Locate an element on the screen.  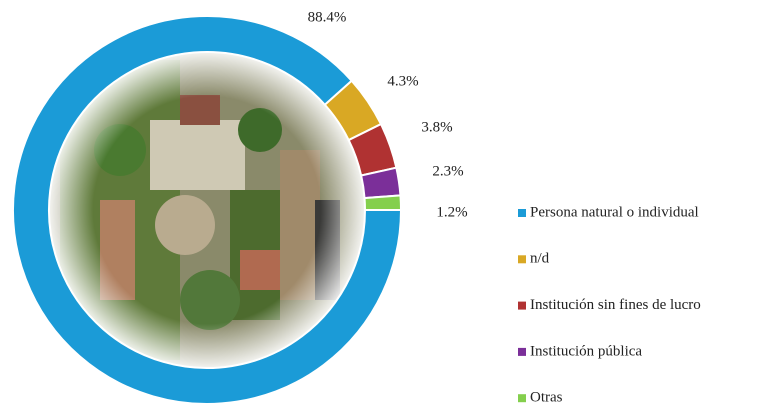
legend-label: Institución sin fines de lucro is located at coordinates (615, 305).